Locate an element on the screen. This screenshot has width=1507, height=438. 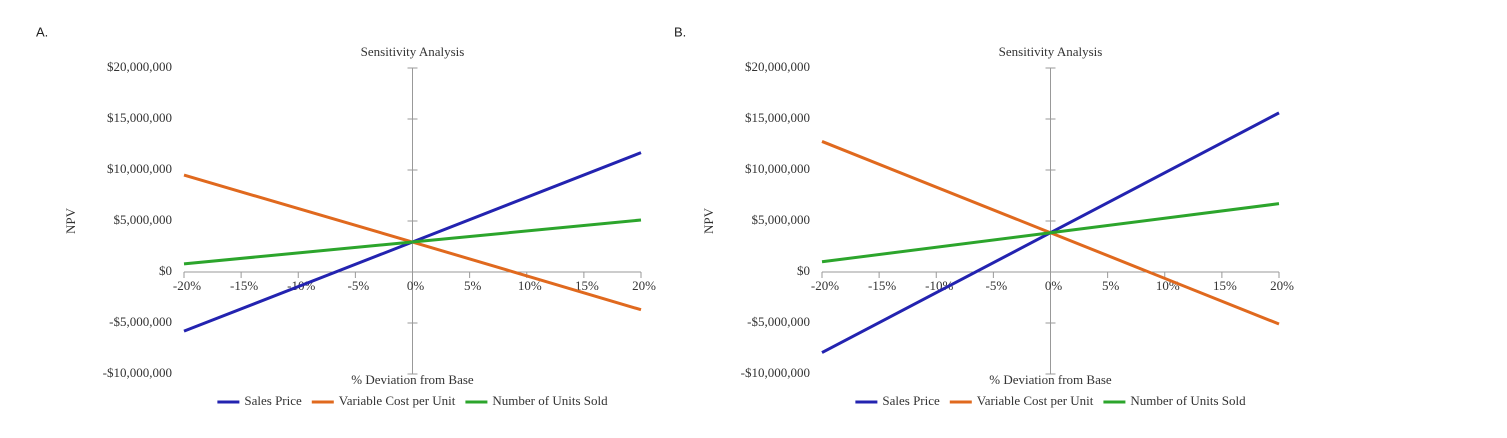
panel-label: B. is located at coordinates (680, 31).